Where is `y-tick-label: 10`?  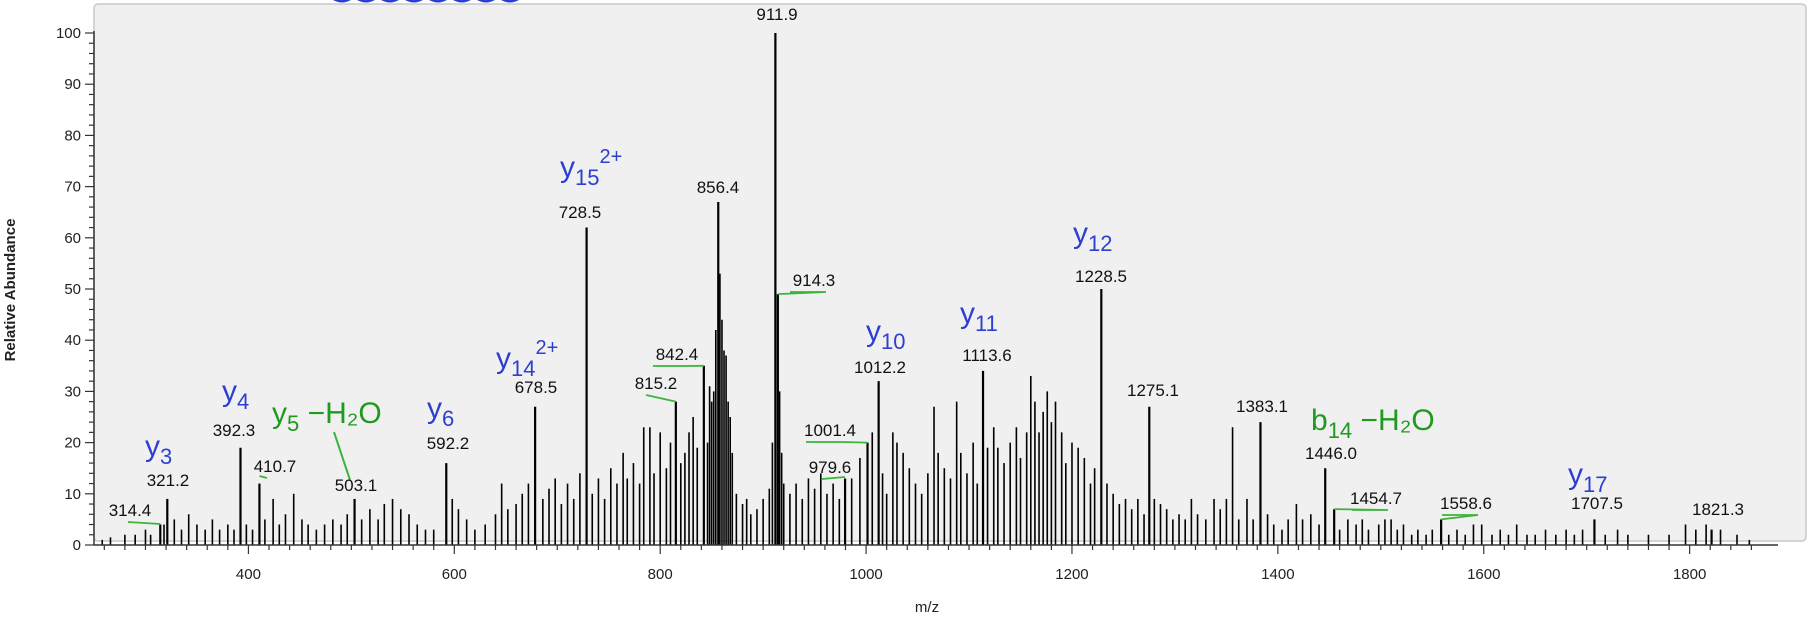 y-tick-label: 10 is located at coordinates (72, 494).